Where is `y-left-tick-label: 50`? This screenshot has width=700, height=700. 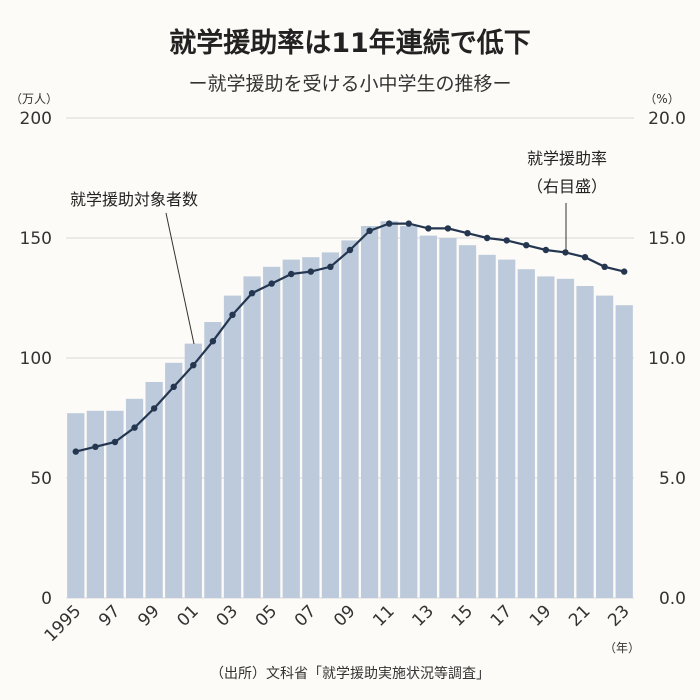
y-left-tick-label: 50 is located at coordinates (41, 479).